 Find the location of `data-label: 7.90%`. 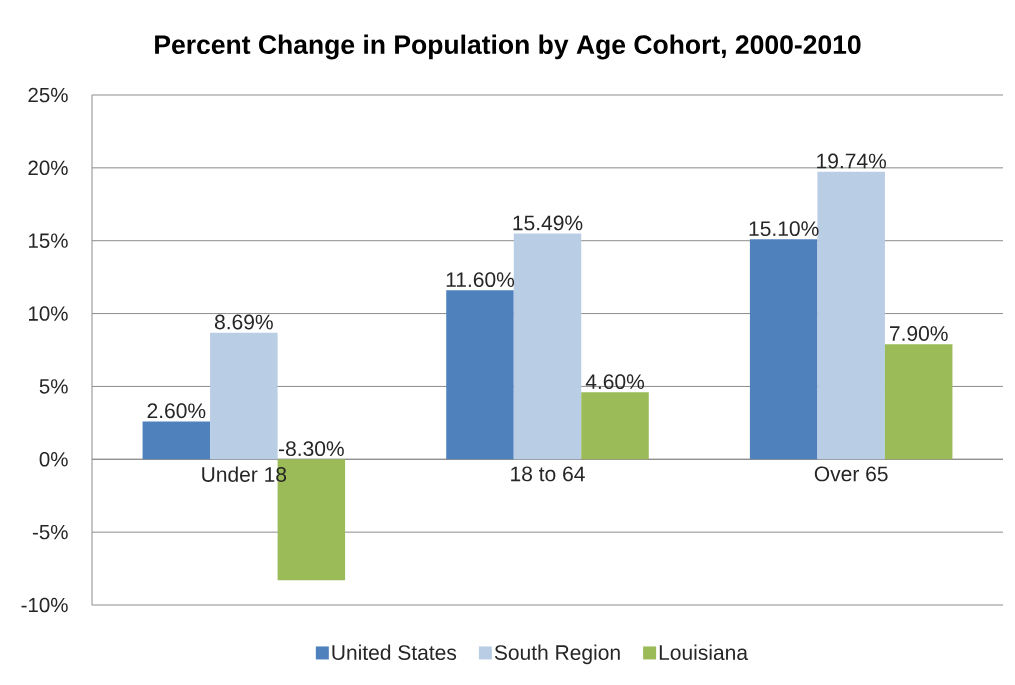

data-label: 7.90% is located at coordinates (919, 333).